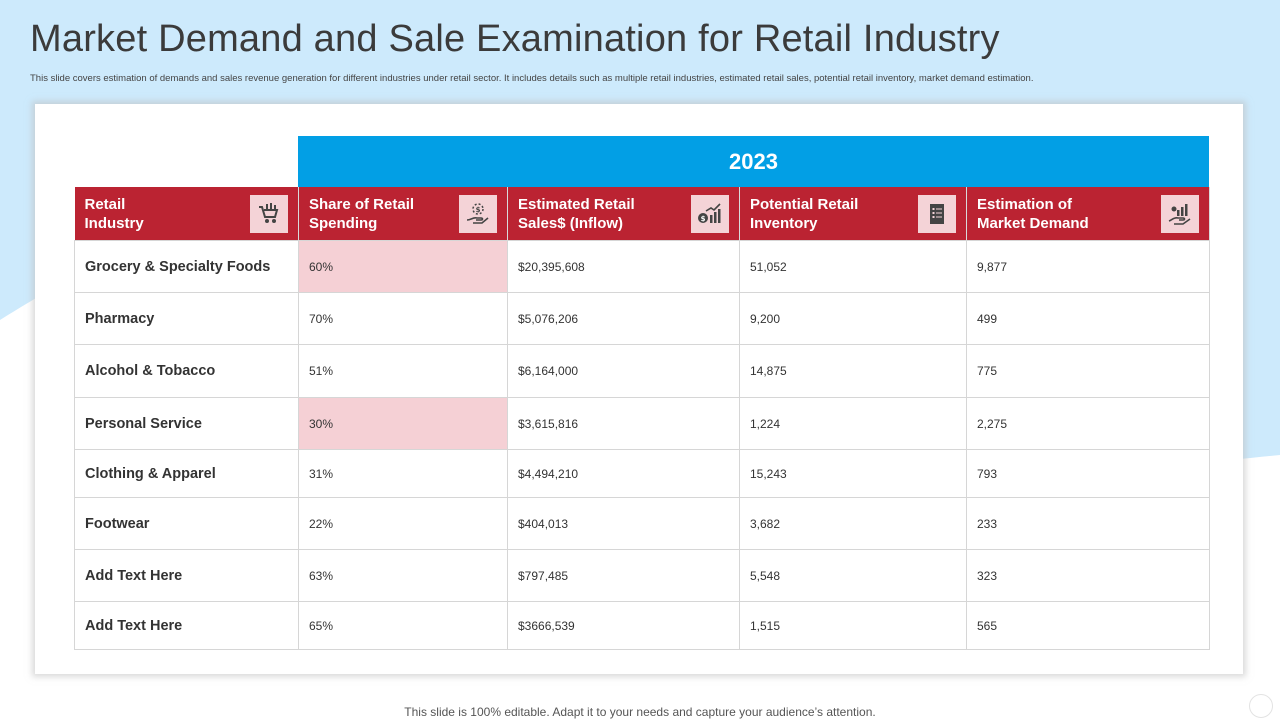 This screenshot has height=720, width=1280. Describe the element at coordinates (853, 371) in the screenshot. I see `inventory-cell: 14,875` at that location.